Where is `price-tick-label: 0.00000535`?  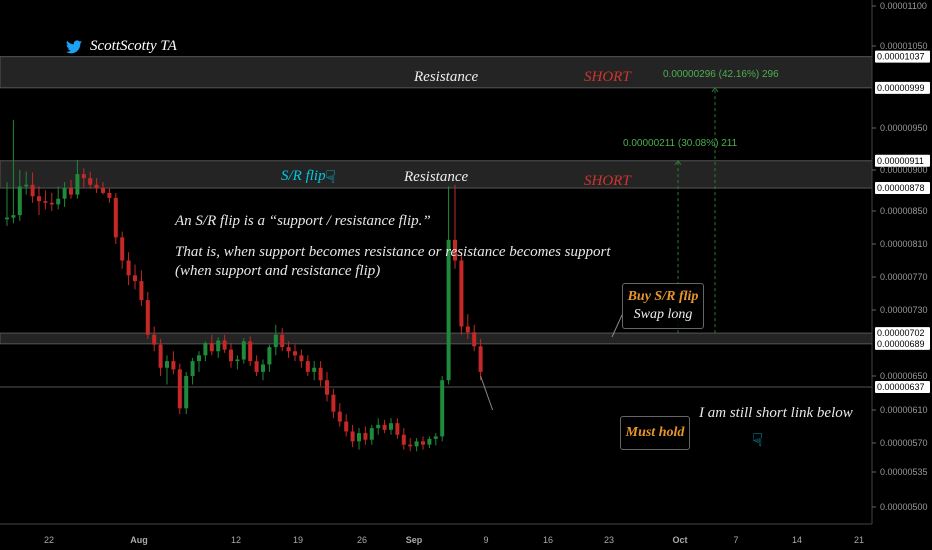 price-tick-label: 0.00000535 is located at coordinates (904, 472).